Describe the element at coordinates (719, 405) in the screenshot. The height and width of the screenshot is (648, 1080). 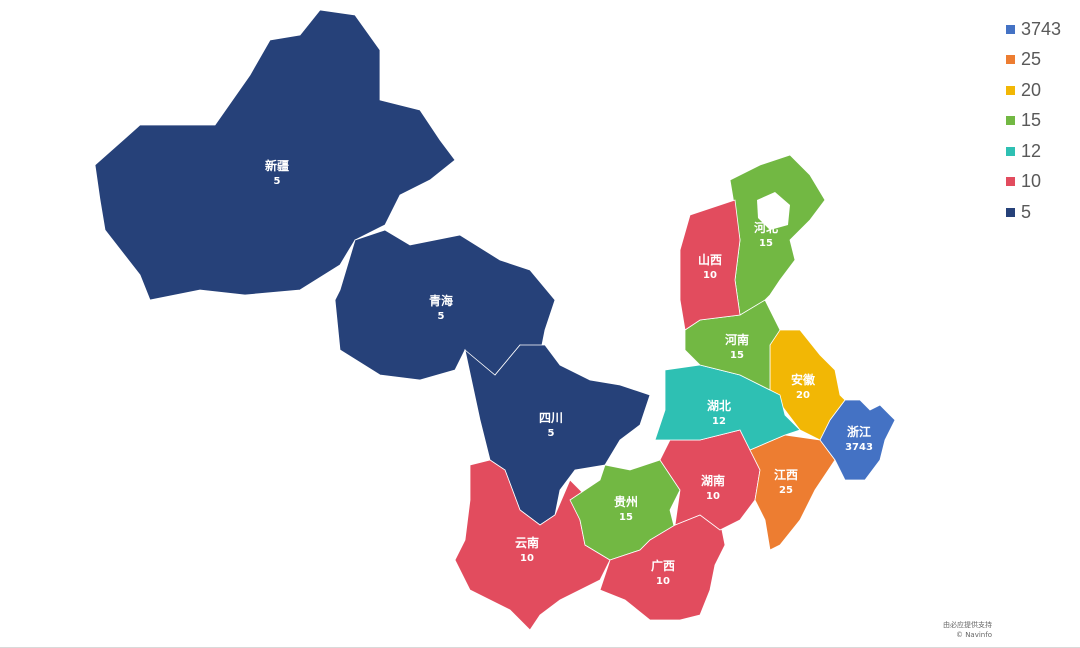
I see `region-label: 湖北` at that location.